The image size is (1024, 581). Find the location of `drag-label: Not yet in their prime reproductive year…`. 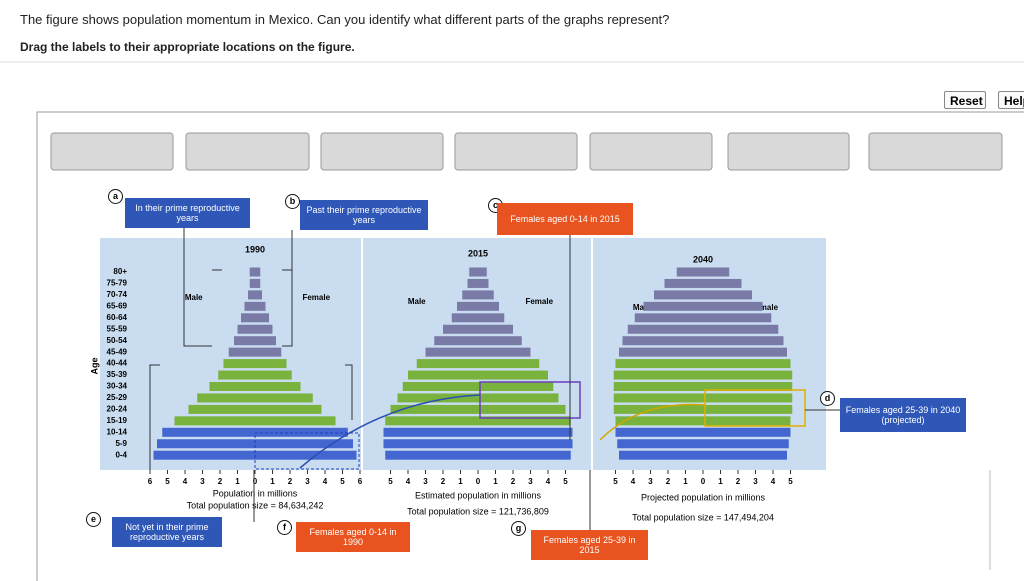

drag-label: Not yet in their prime reproductive year… is located at coordinates (167, 532).